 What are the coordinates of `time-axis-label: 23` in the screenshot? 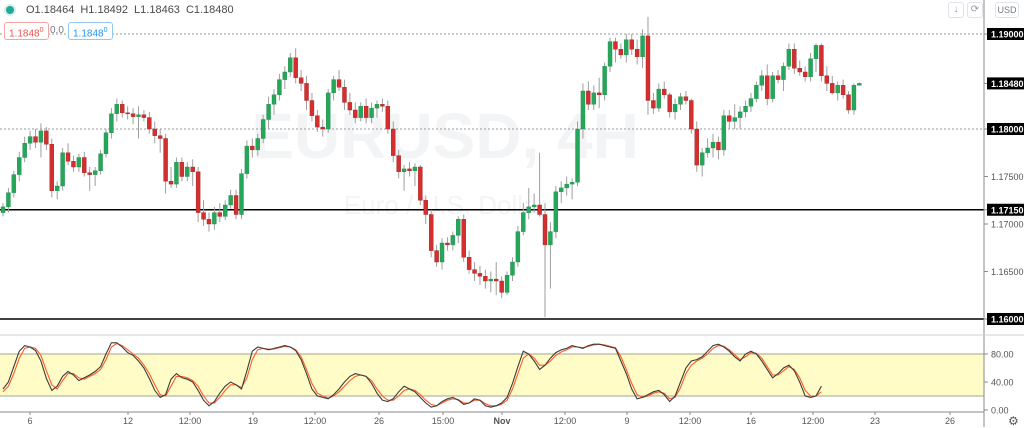 It's located at (875, 421).